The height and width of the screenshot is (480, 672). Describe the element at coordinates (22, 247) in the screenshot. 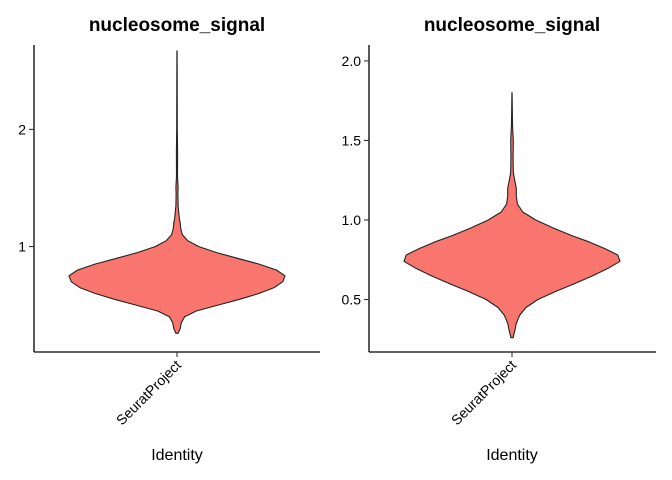

I see `y-tick-label: 1` at that location.